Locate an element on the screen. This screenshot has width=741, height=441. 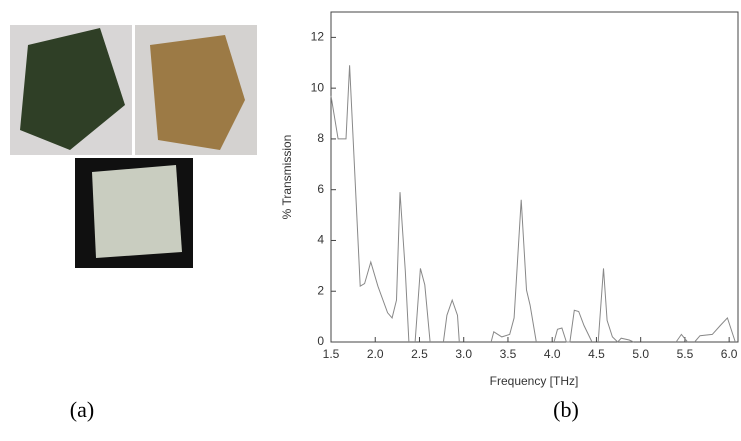
y-tick-label: 2 is located at coordinates (320, 290).